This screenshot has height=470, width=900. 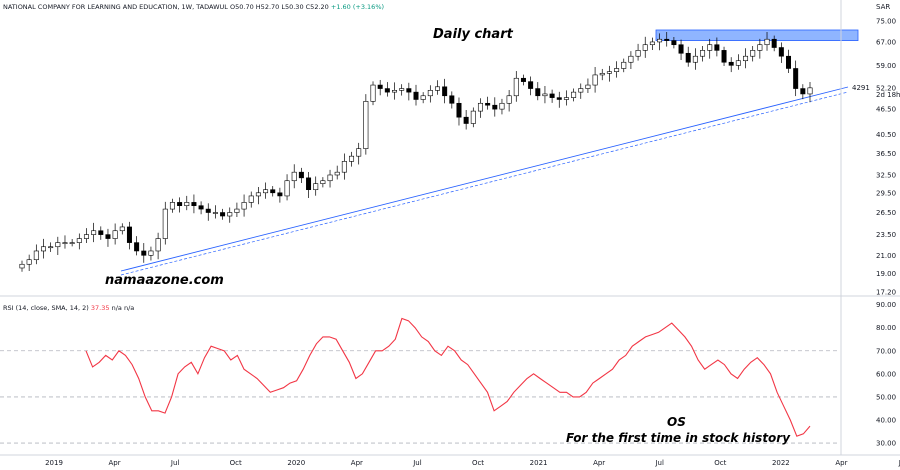 I want to click on price-tick-label: 23.50, so click(x=886, y=235).